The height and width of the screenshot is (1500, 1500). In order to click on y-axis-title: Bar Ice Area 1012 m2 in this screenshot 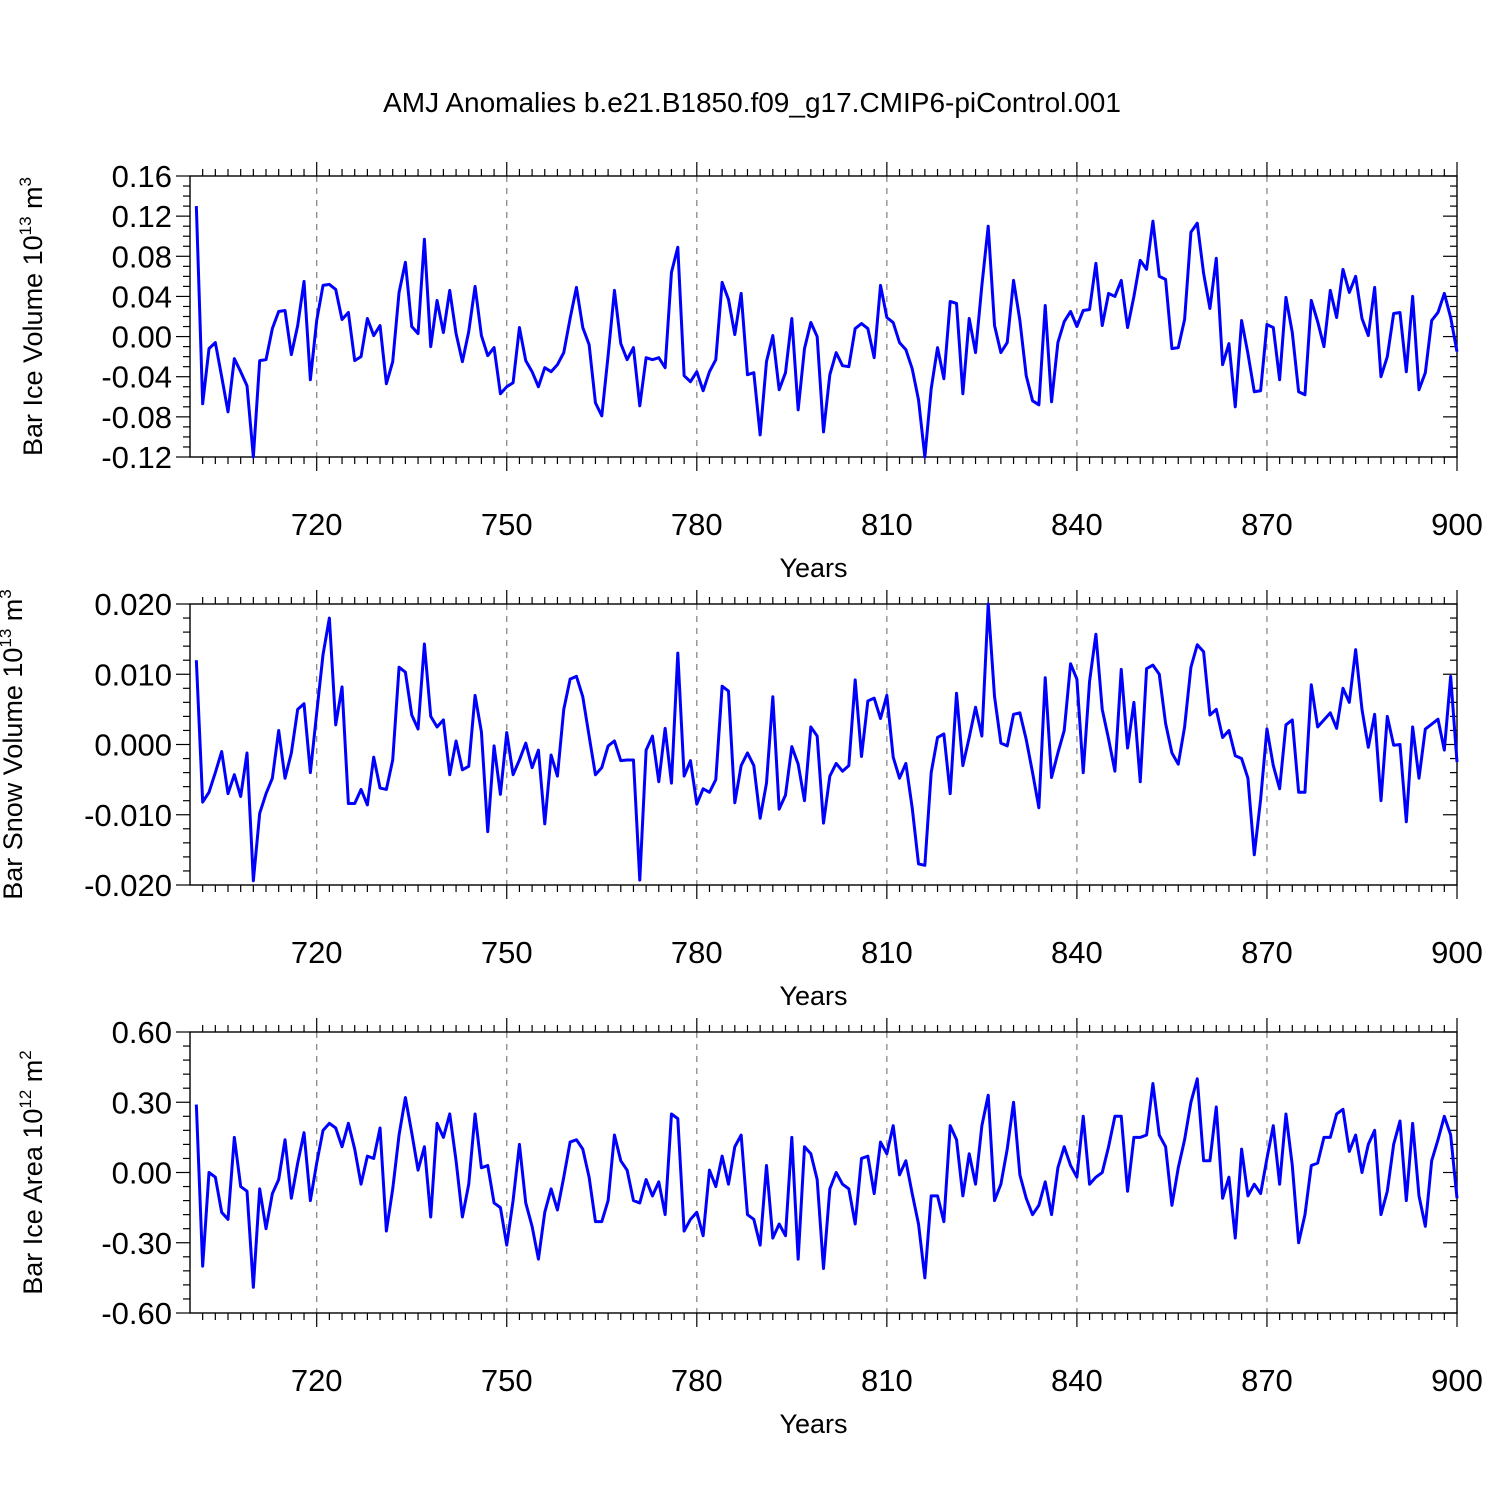, I will do `click(32, 1172)`.